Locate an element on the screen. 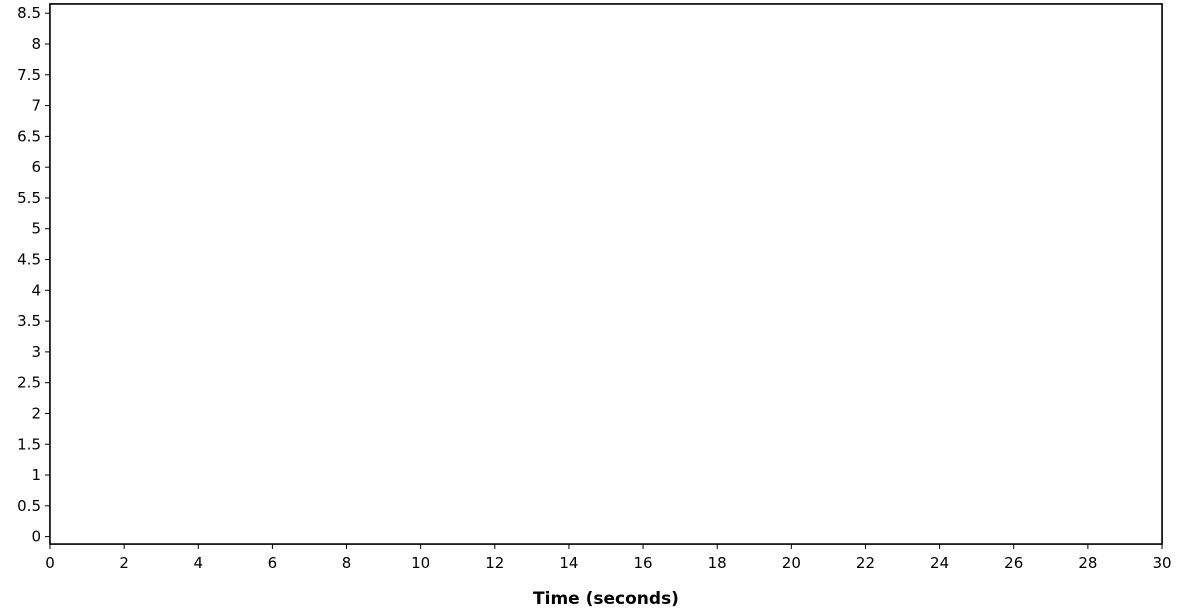  y-tick-label: 1.5 is located at coordinates (29, 444).